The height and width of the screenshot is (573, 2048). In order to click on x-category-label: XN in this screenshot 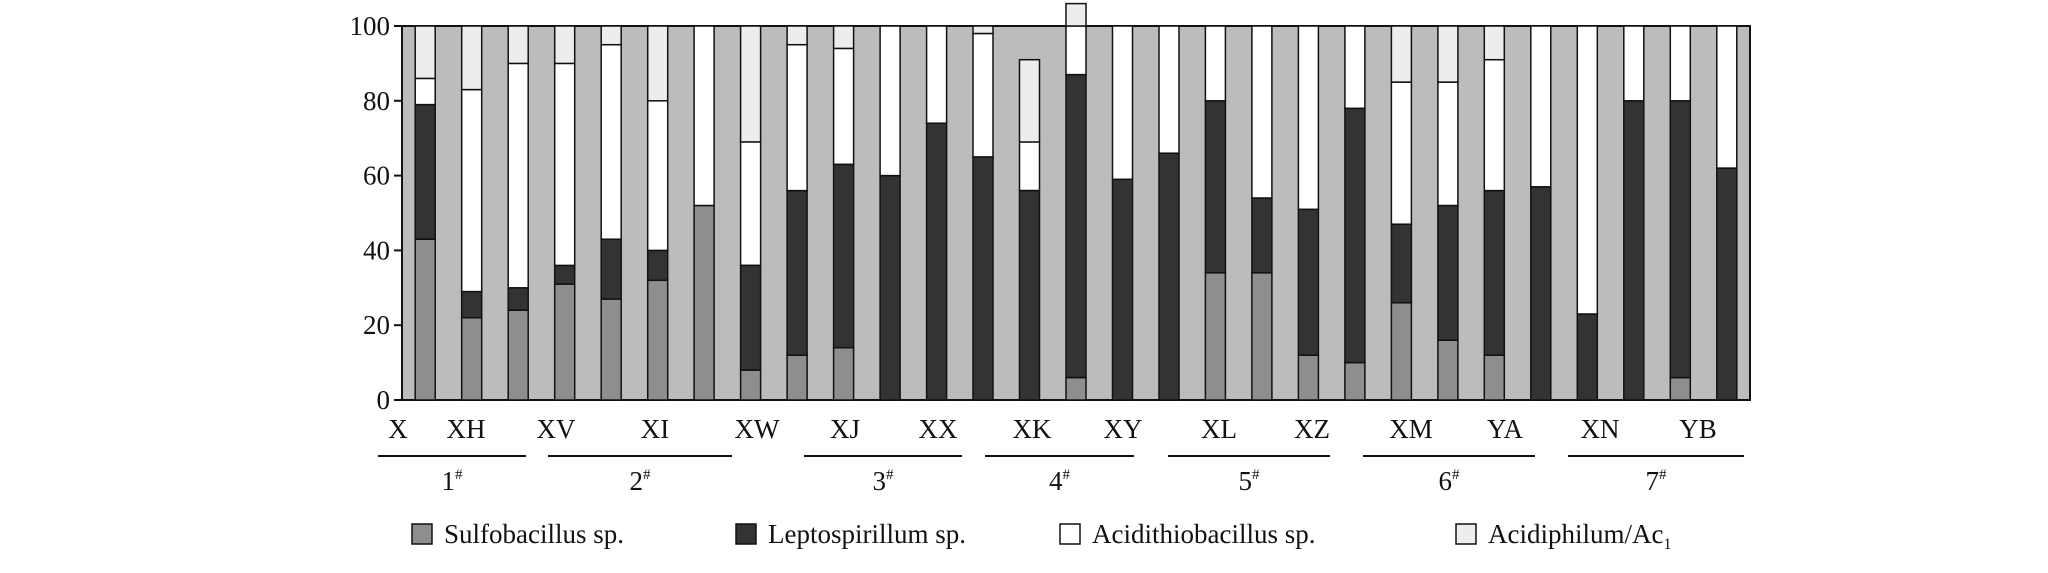, I will do `click(1600, 429)`.